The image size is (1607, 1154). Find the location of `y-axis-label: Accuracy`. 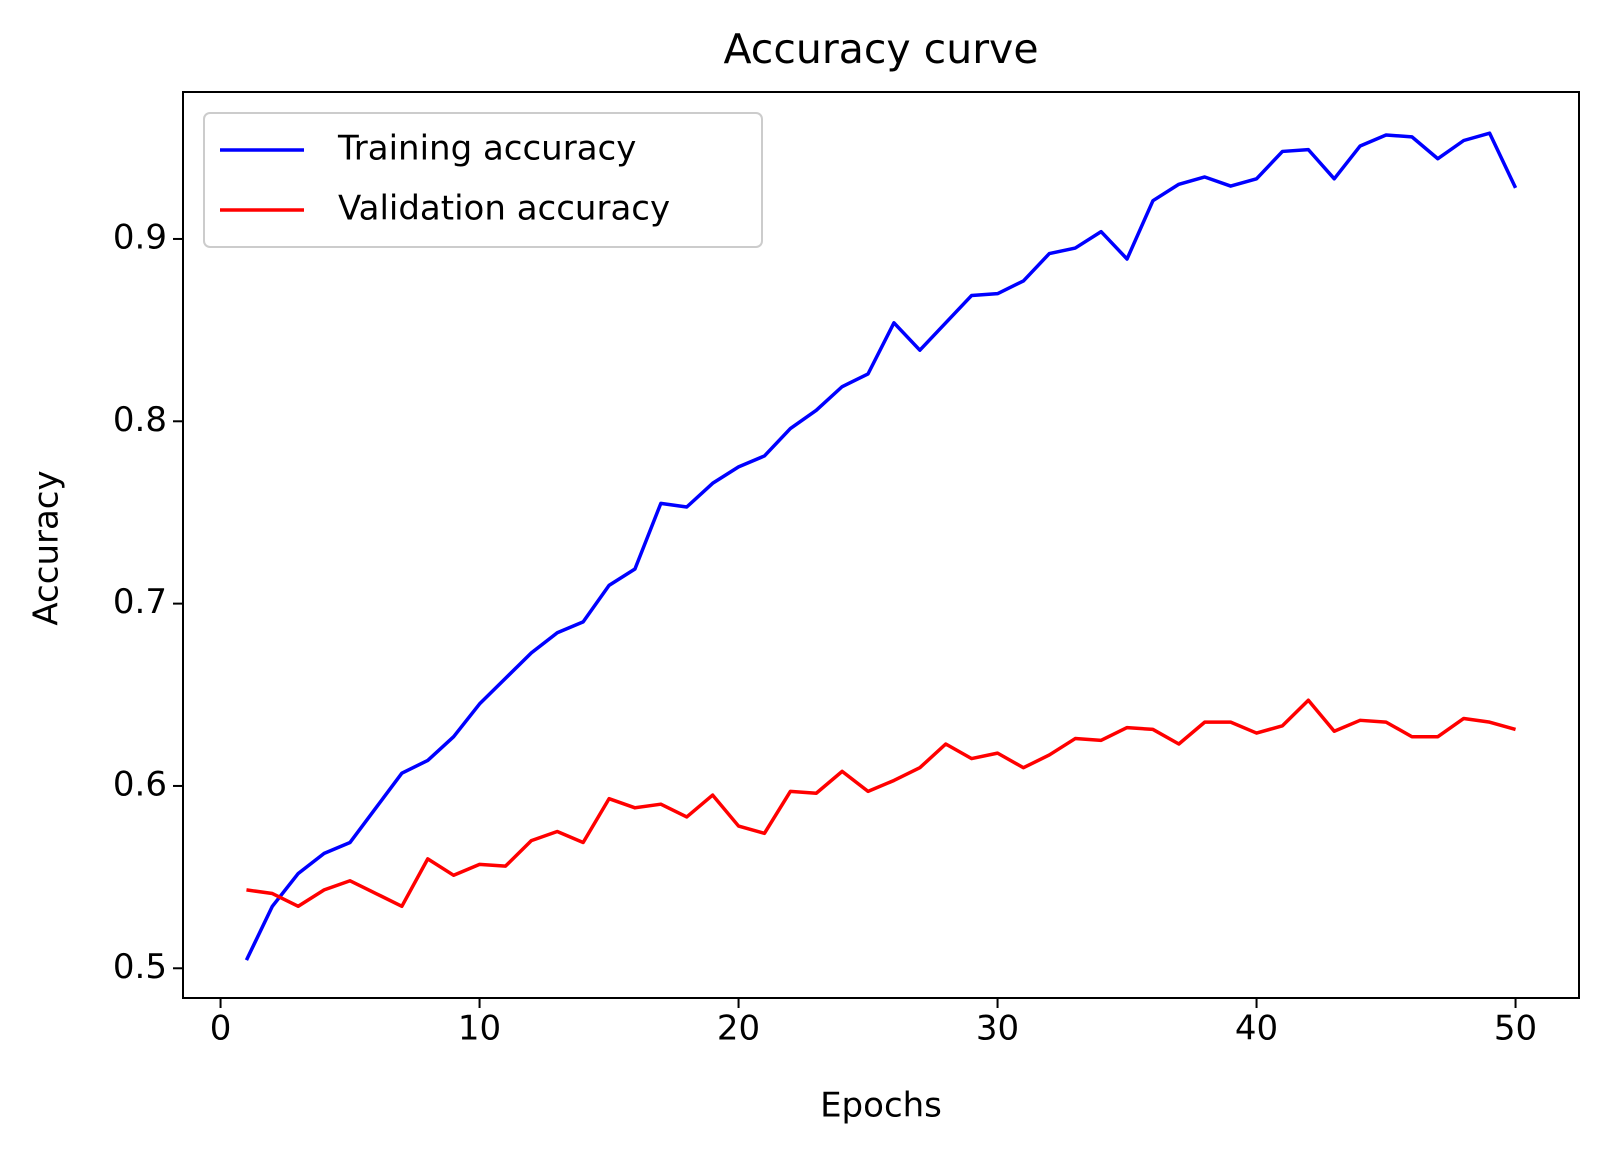

y-axis-label: Accuracy is located at coordinates (47, 547).